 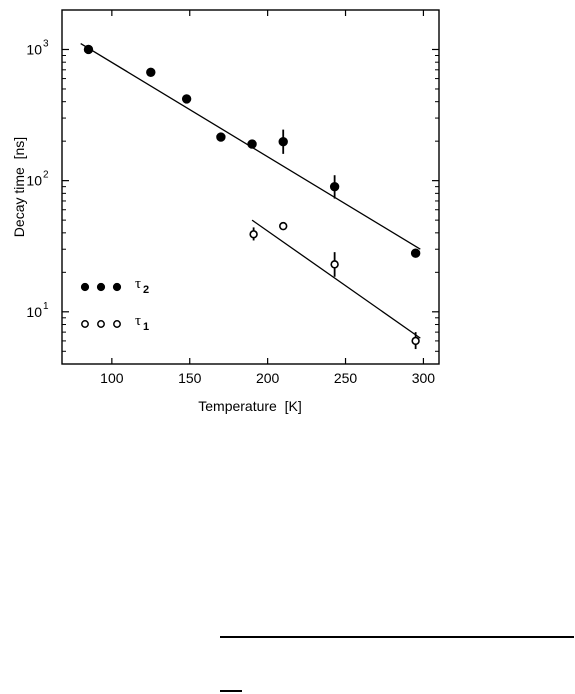 I want to click on horizontal-rule, so click(x=397, y=637).